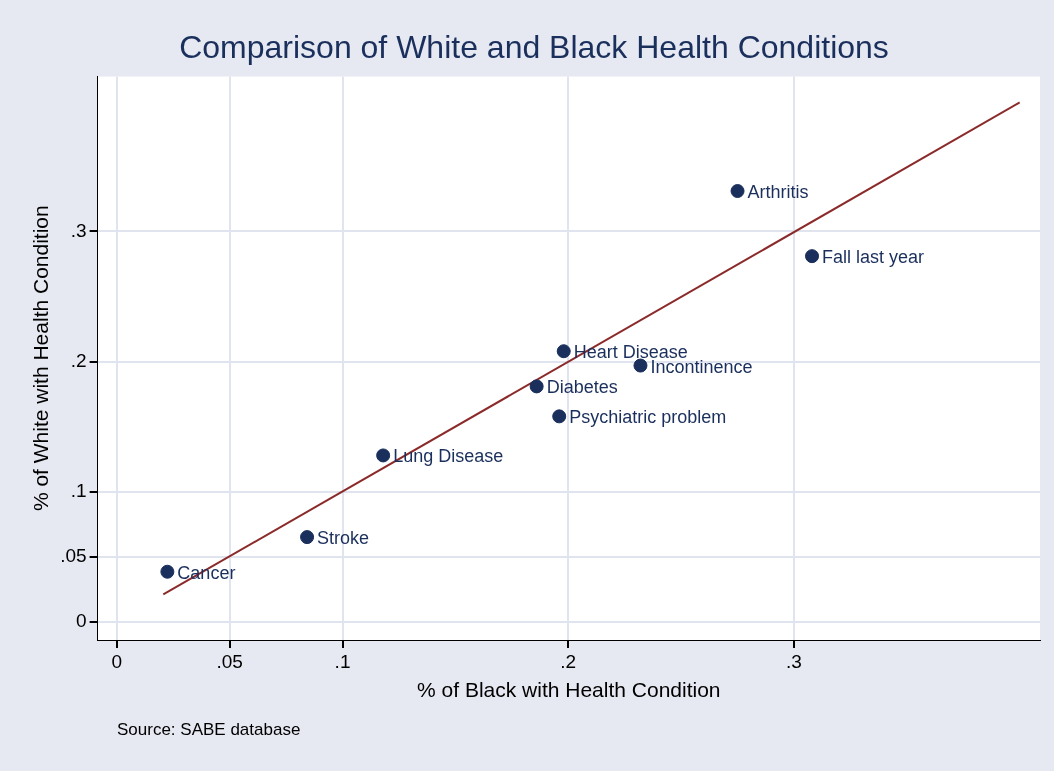 This screenshot has width=1054, height=771. What do you see at coordinates (342, 661) in the screenshot?
I see `x-tick-label: .1` at bounding box center [342, 661].